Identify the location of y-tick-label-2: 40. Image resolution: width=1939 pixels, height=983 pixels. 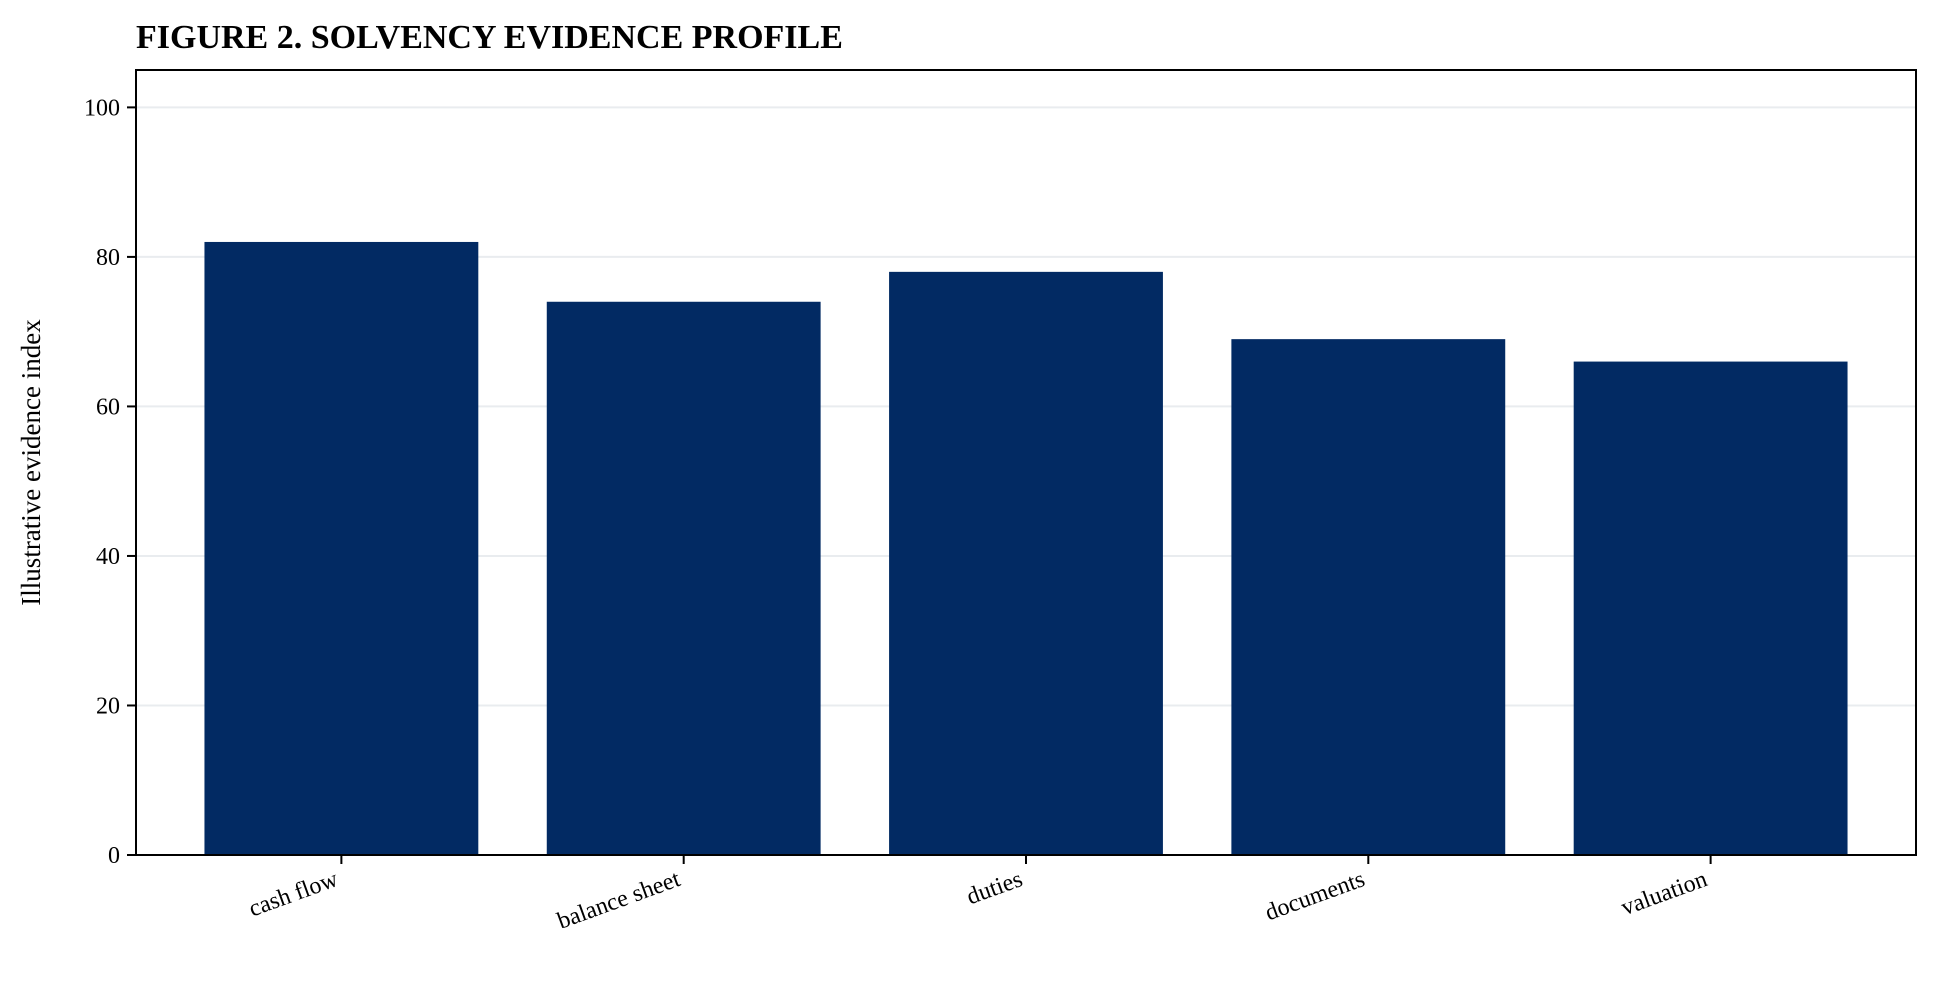
(108, 557).